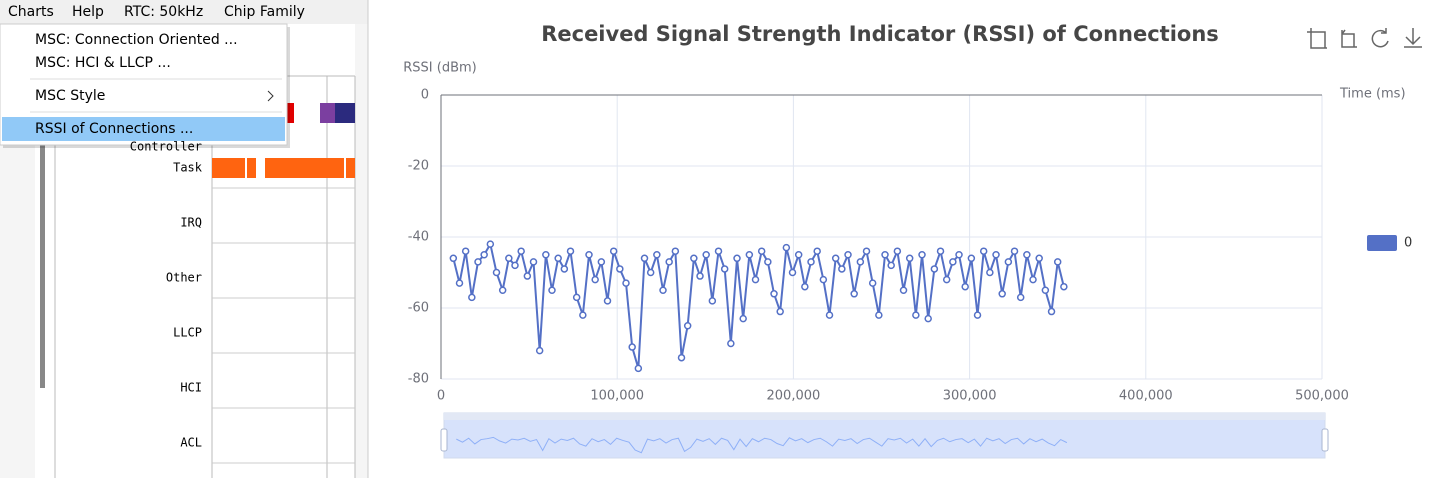 The width and height of the screenshot is (1442, 478). Describe the element at coordinates (88, 12) in the screenshot. I see `menu-help: Help` at that location.